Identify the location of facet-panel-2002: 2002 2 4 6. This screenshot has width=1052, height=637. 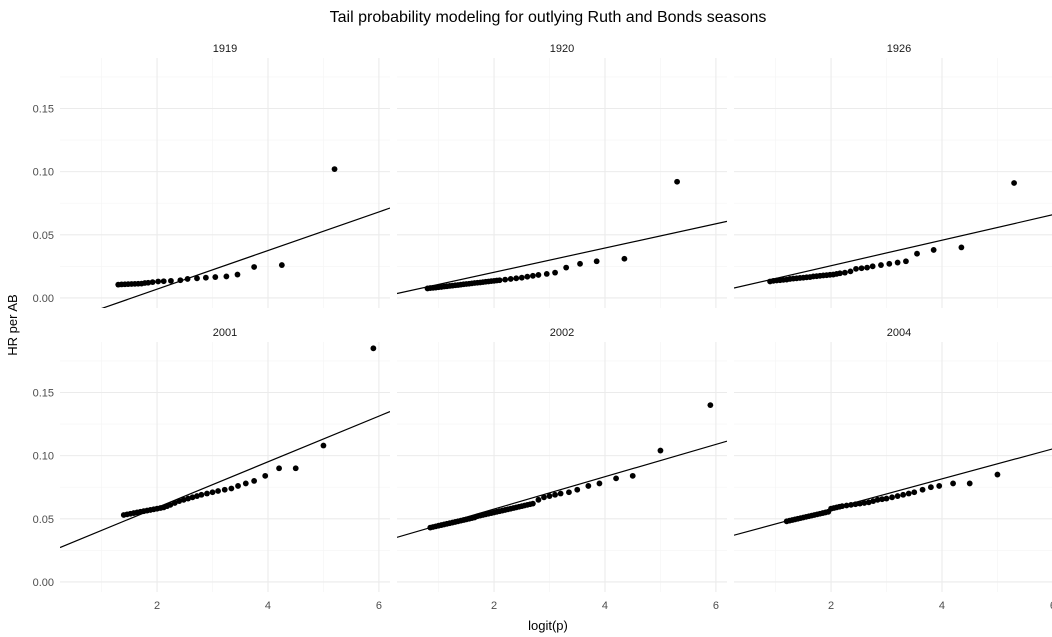
(562, 469).